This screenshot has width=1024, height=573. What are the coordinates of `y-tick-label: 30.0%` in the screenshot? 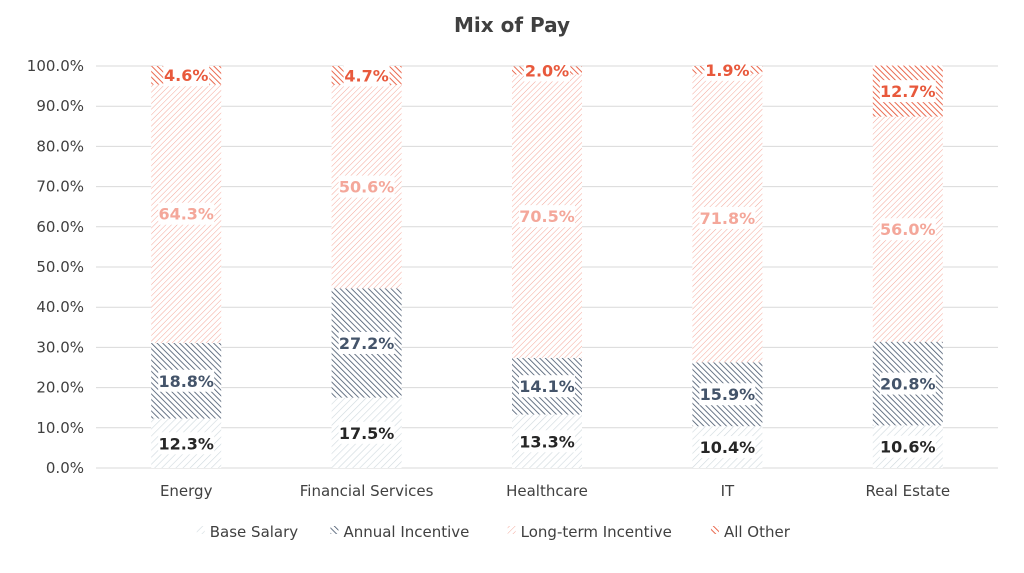 It's located at (60, 347).